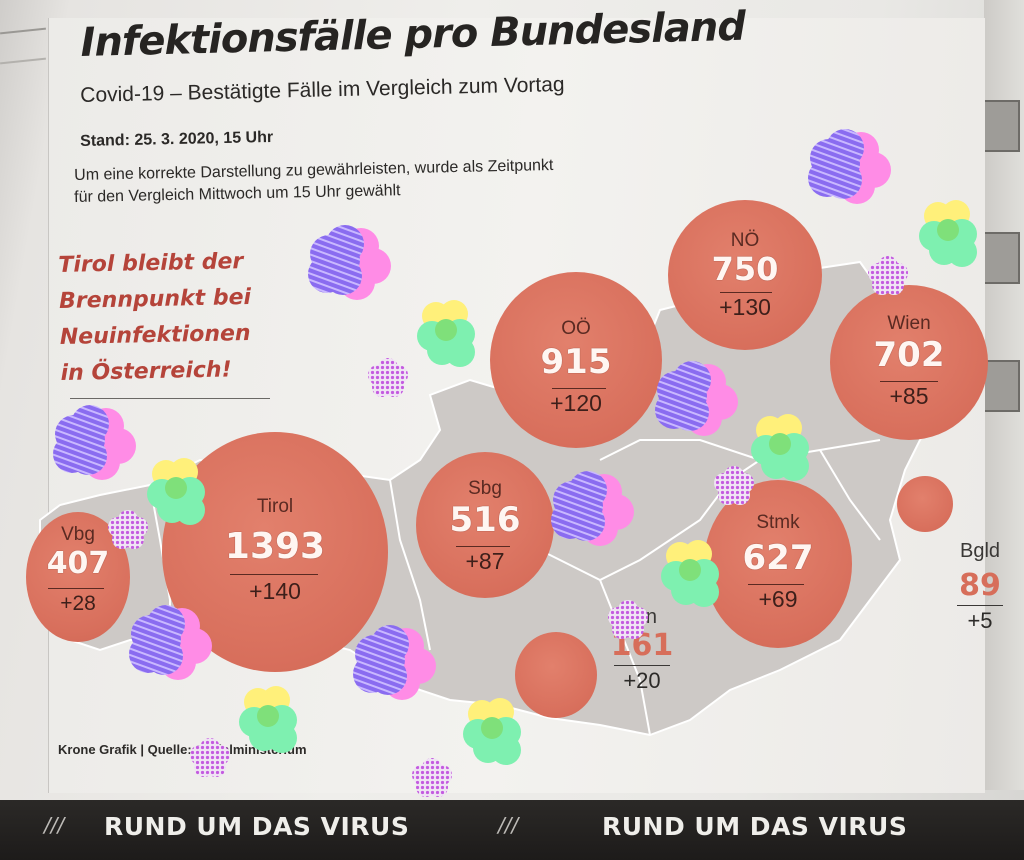 This screenshot has height=860, width=1024. Describe the element at coordinates (980, 551) in the screenshot. I see `state-name: Bgld` at that location.